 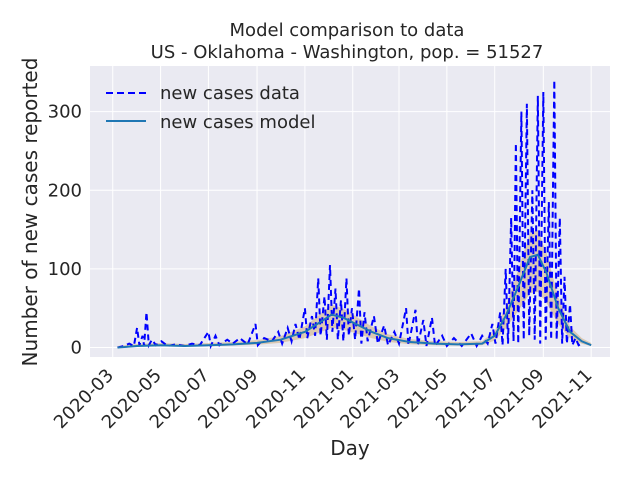 What do you see at coordinates (354, 301) in the screenshot?
I see `series-line-new-cases-model` at bounding box center [354, 301].